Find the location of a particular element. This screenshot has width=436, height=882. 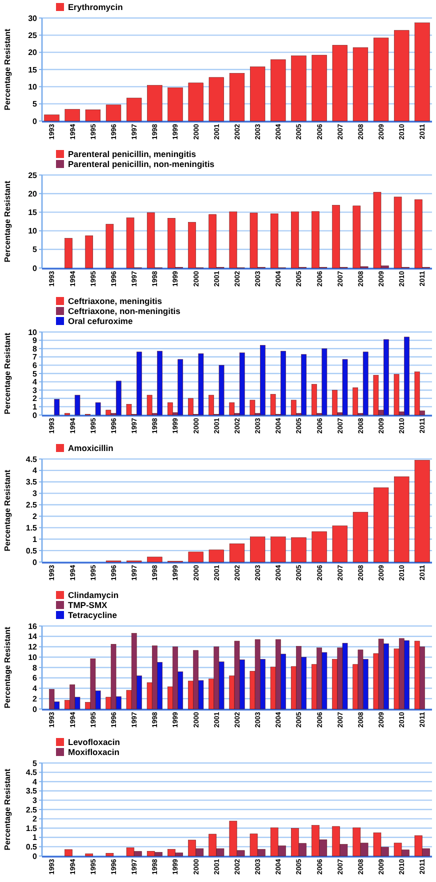

legend-label: Parenteral penicillin, non-meningitis is located at coordinates (141, 163).